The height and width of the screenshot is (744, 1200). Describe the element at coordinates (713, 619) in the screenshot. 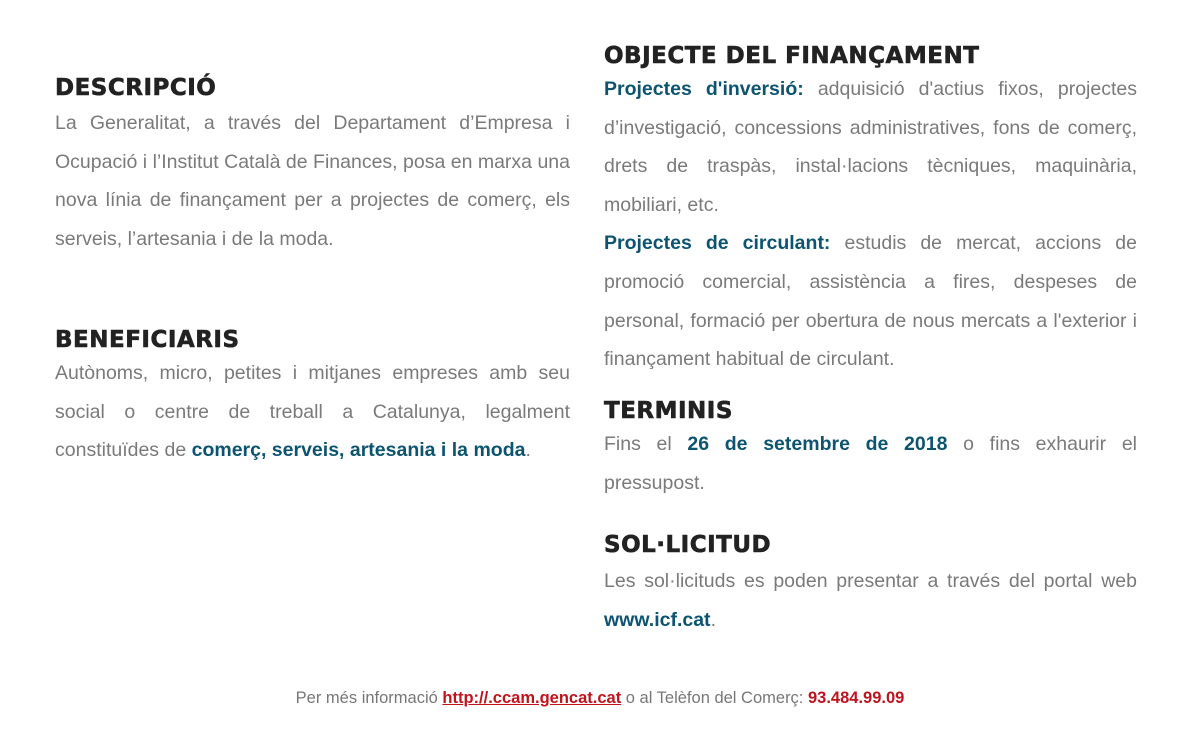

I see `sollicitud-post: .` at that location.